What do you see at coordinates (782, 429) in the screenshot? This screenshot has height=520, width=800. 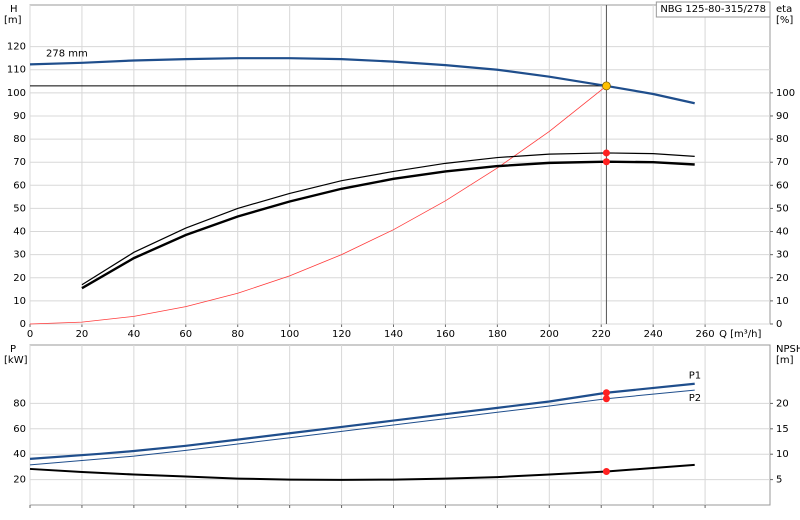 I see `y2-tick-label: 15` at bounding box center [782, 429].